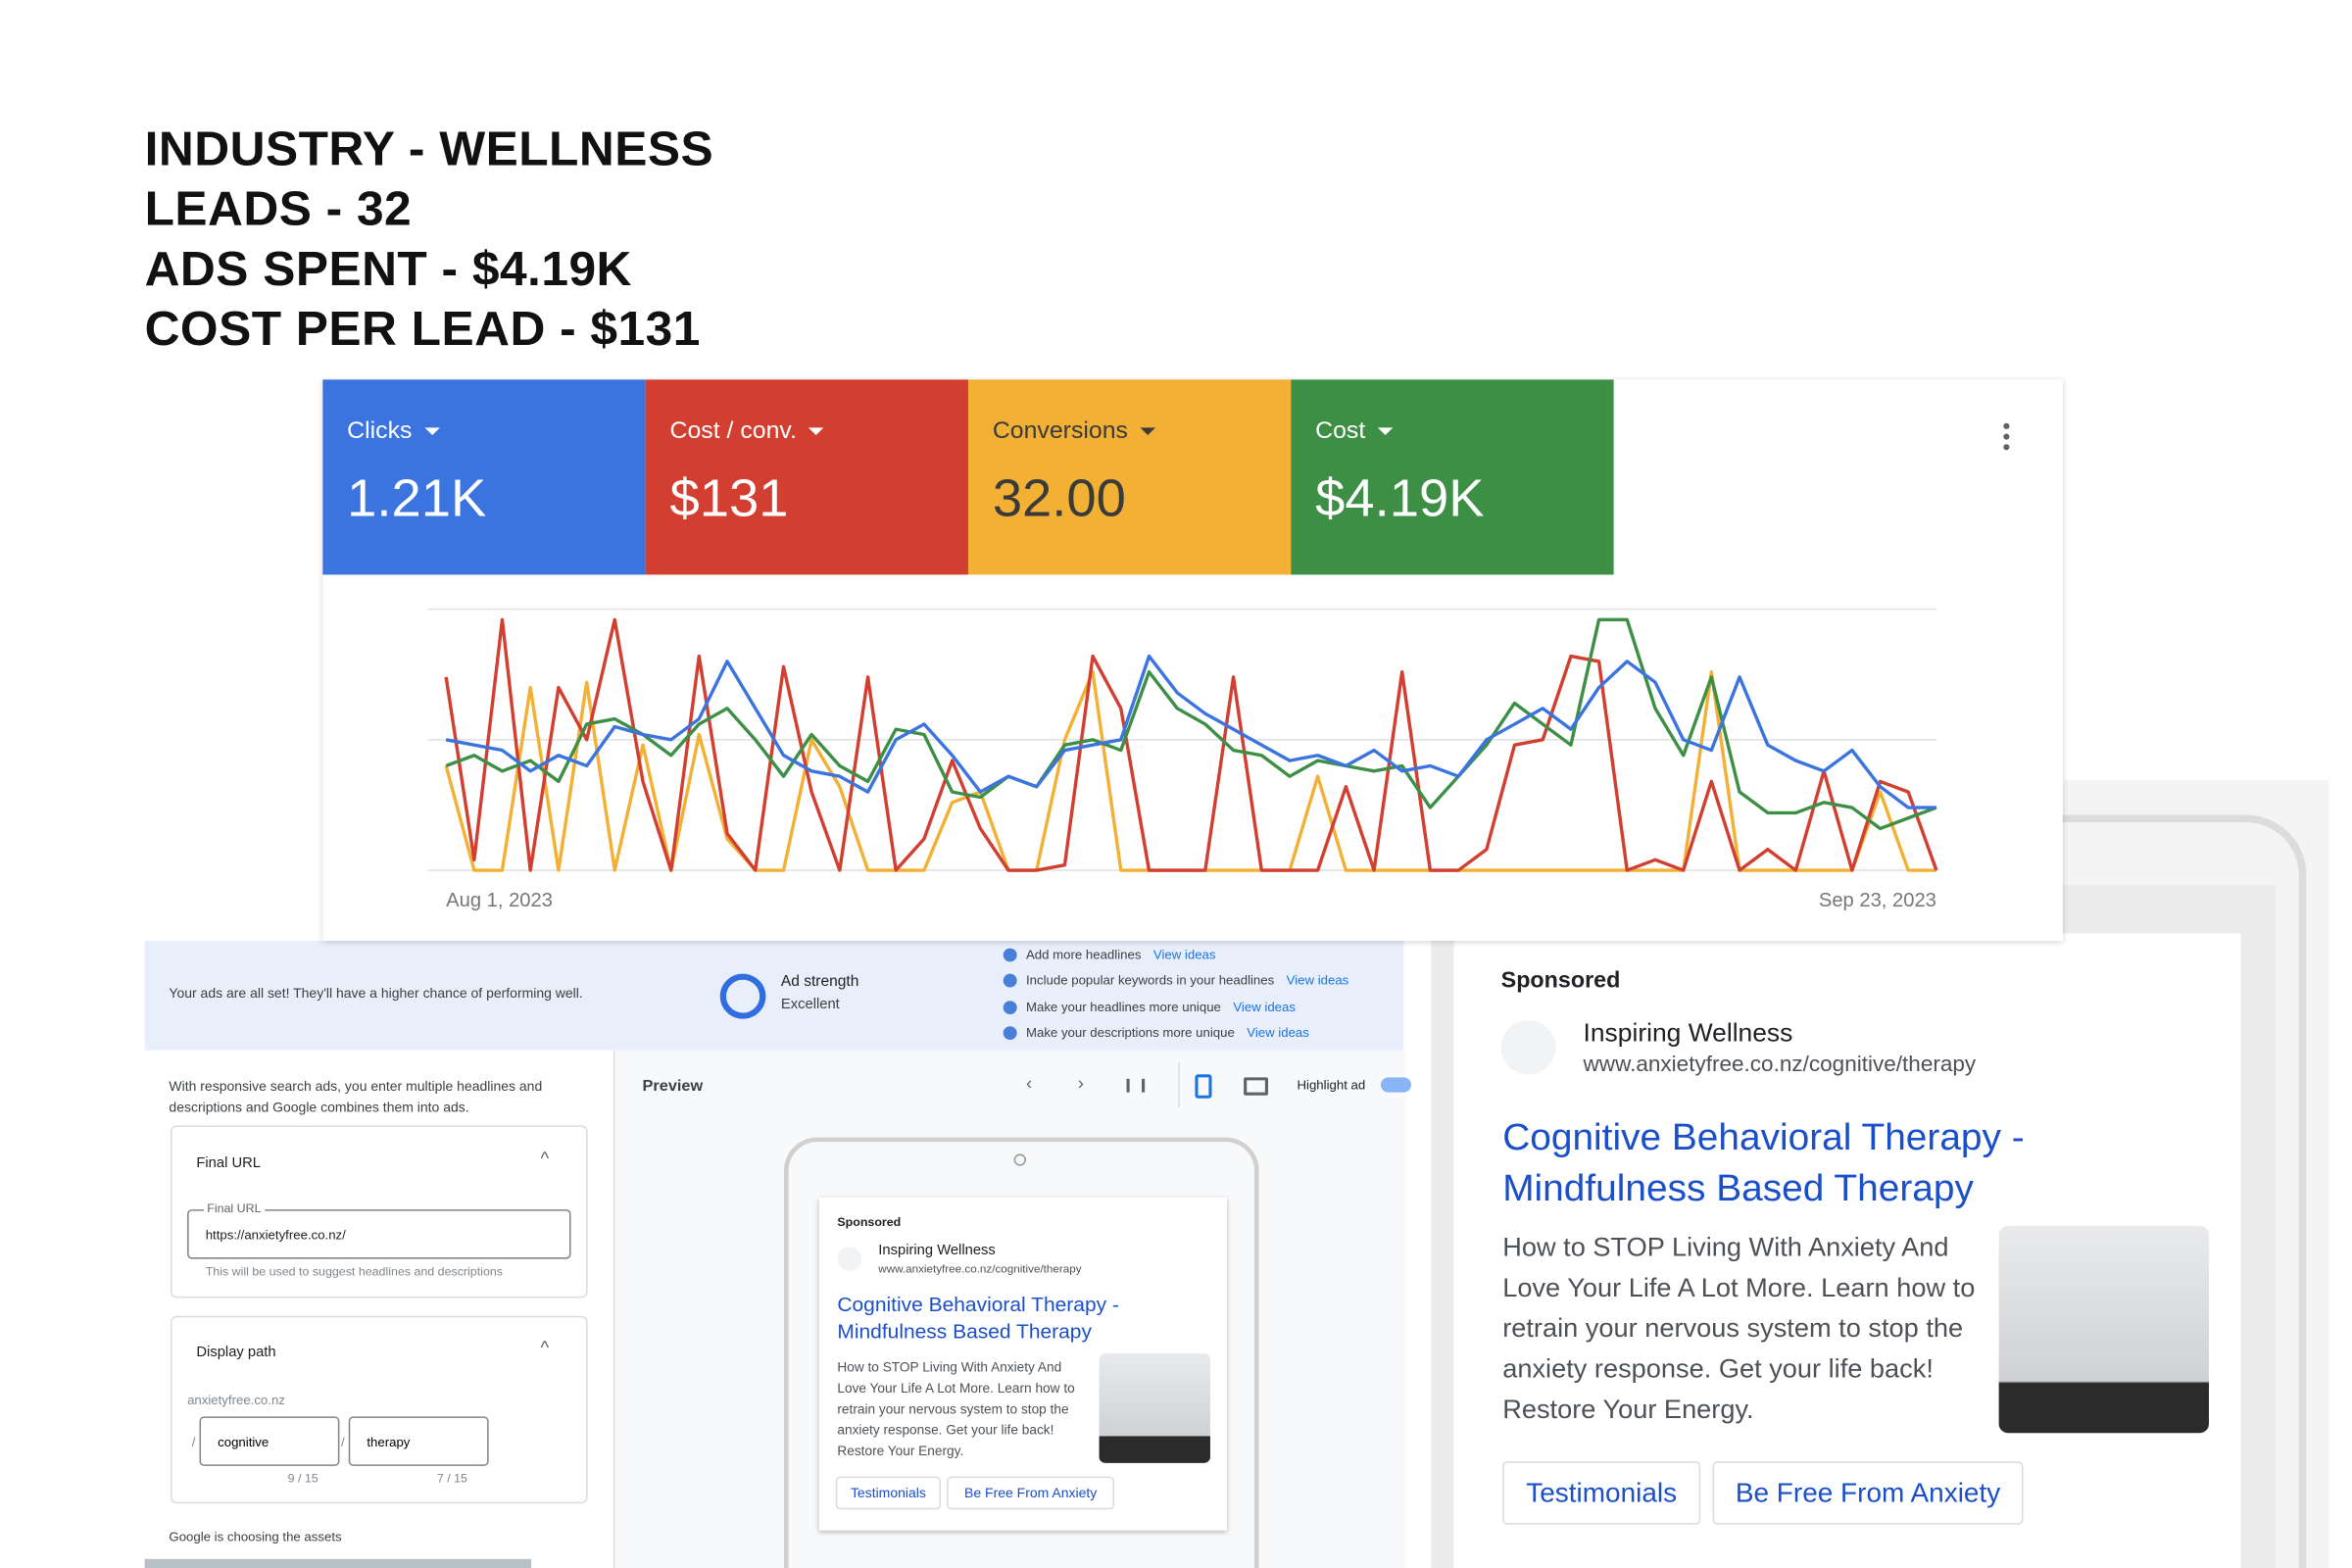  I want to click on path-field: therapy, so click(418, 1441).